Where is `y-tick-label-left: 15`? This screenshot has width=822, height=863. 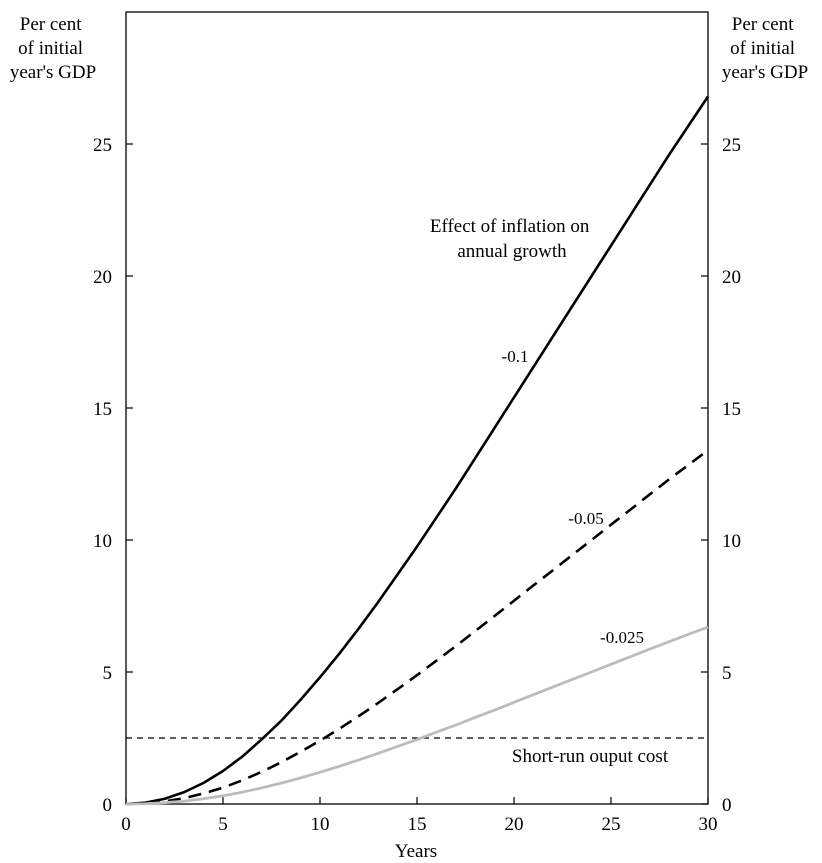 y-tick-label-left: 15 is located at coordinates (102, 409).